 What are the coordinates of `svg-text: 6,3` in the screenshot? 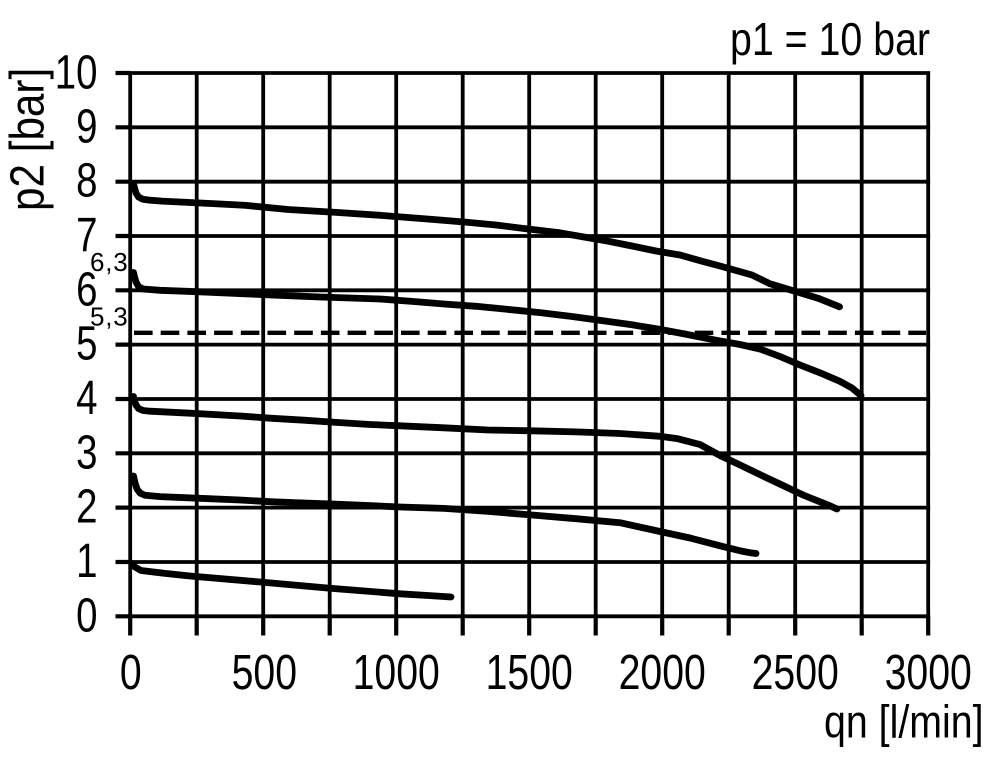 It's located at (109, 262).